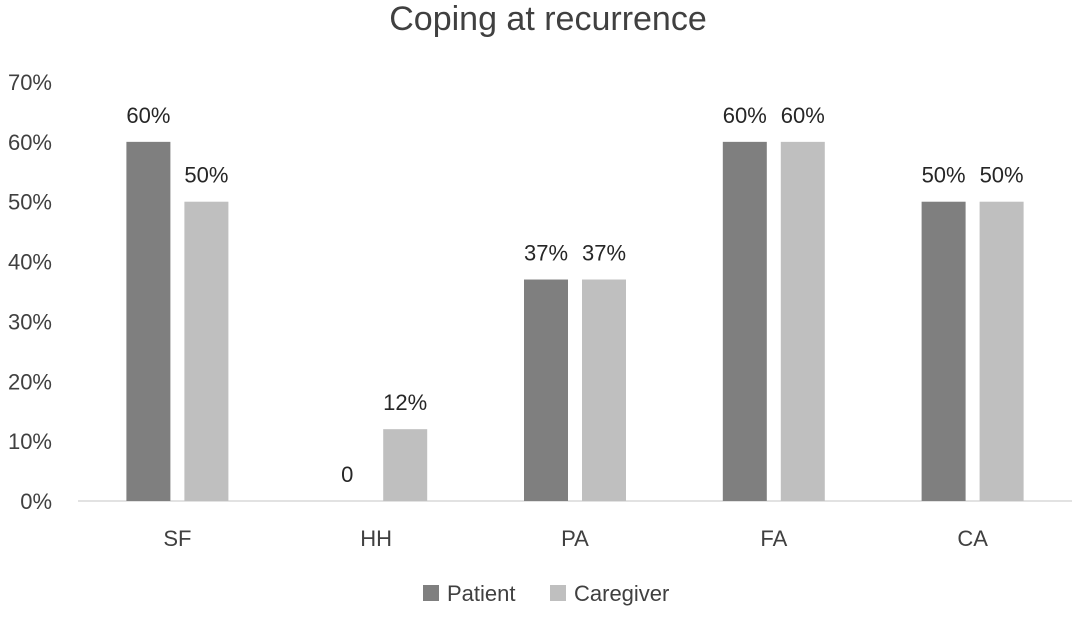  Describe the element at coordinates (604, 390) in the screenshot. I see `bar-caregiver-pa` at that location.